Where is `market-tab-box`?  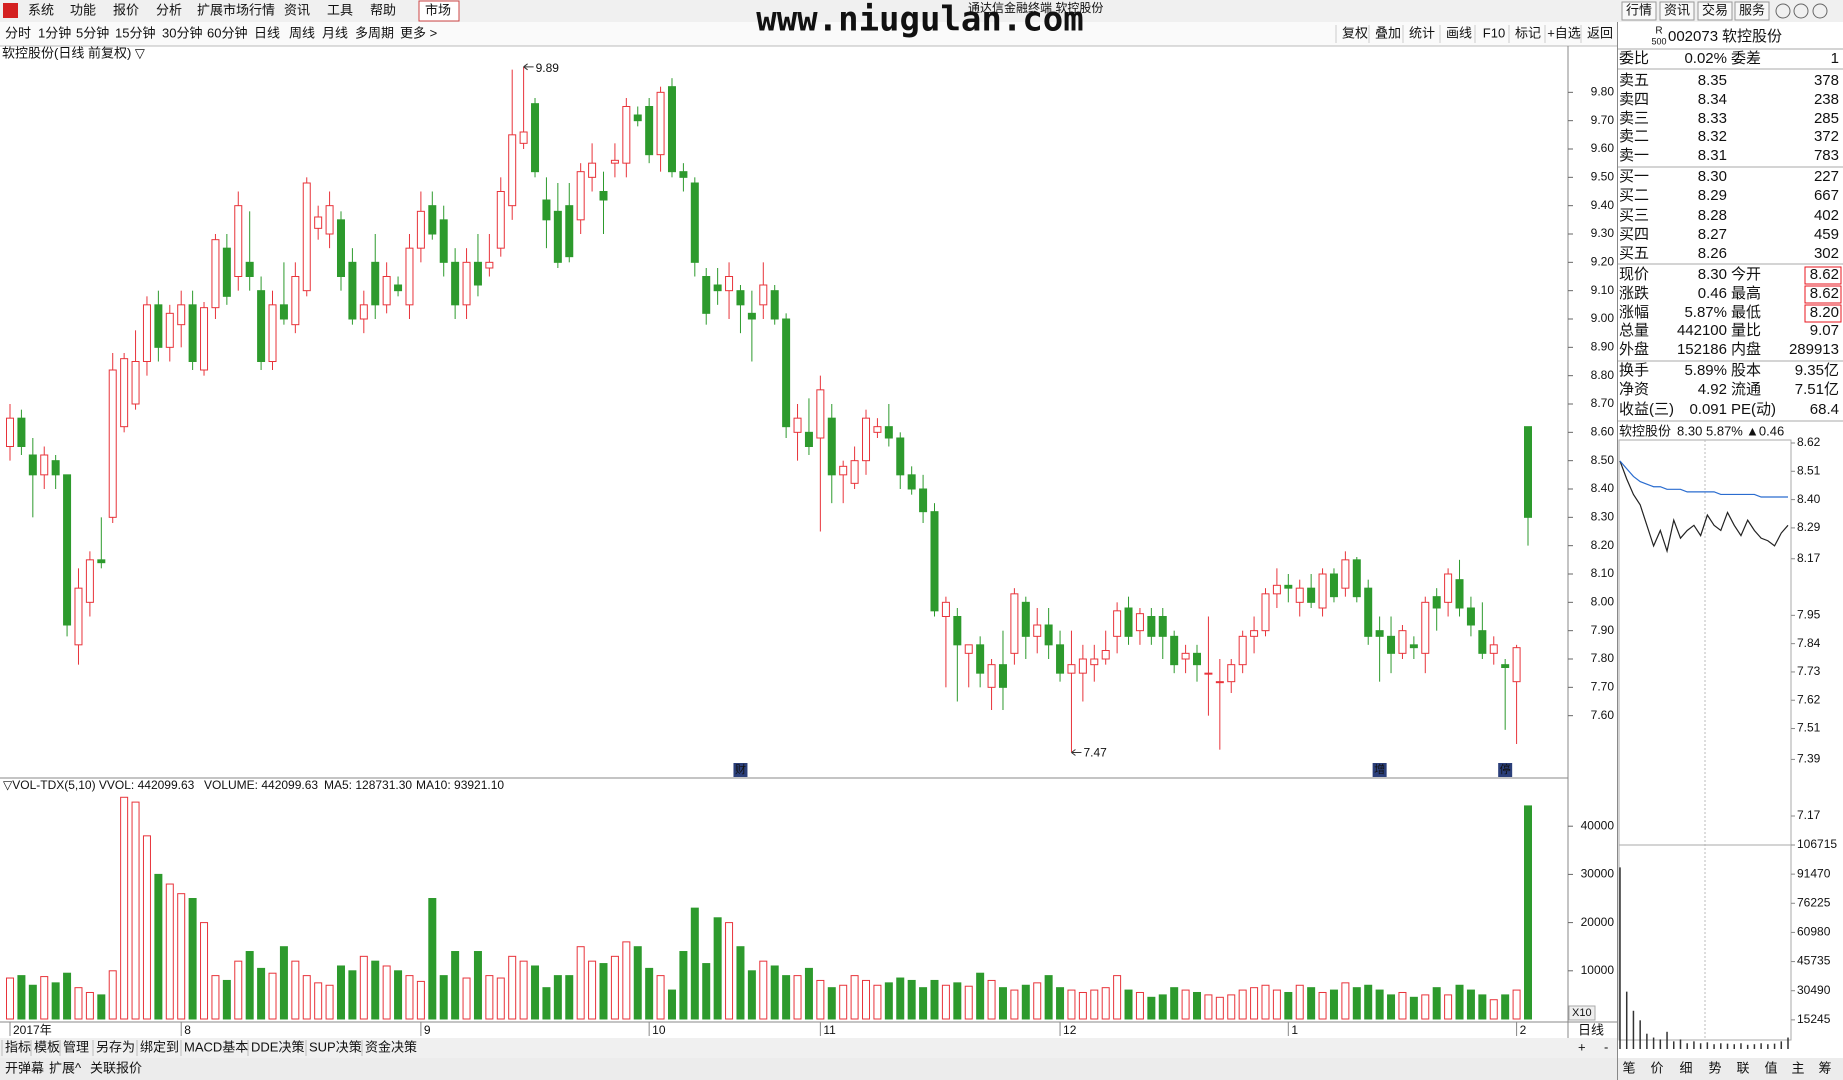
market-tab-box is located at coordinates (439, 11).